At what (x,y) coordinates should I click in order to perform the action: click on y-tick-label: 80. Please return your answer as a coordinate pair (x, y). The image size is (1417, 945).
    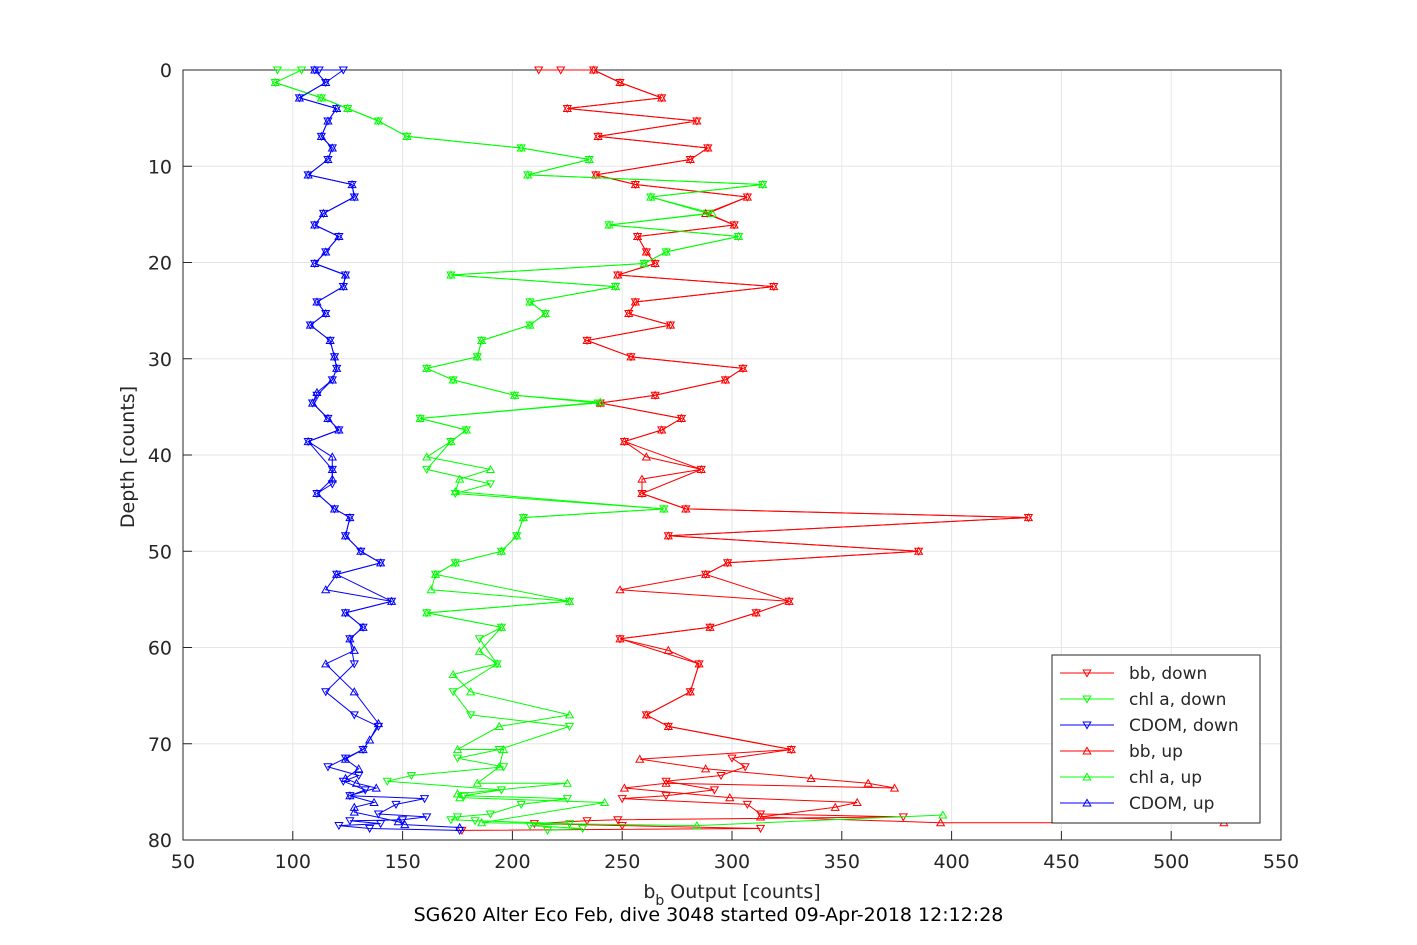
    Looking at the image, I should click on (160, 841).